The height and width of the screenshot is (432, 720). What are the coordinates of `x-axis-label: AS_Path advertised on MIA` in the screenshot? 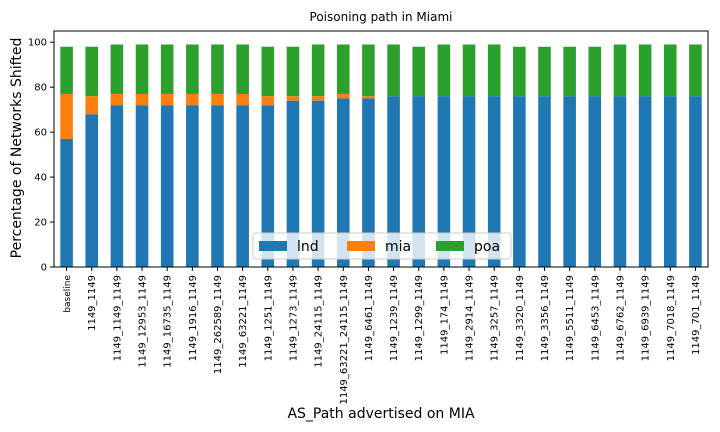 It's located at (381, 414).